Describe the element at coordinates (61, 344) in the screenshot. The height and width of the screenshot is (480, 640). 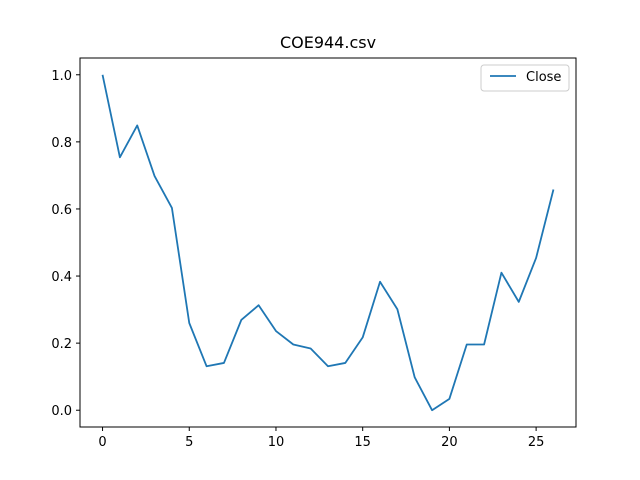
I see `y-tick-label: 0.2` at that location.